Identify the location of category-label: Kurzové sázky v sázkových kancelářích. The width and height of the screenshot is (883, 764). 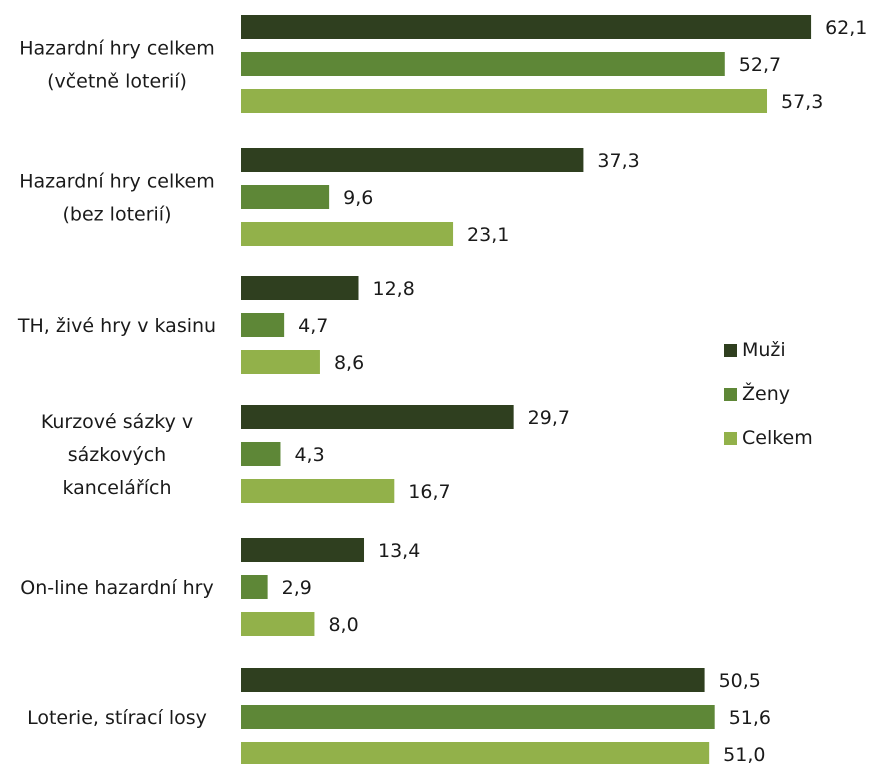
(117, 455).